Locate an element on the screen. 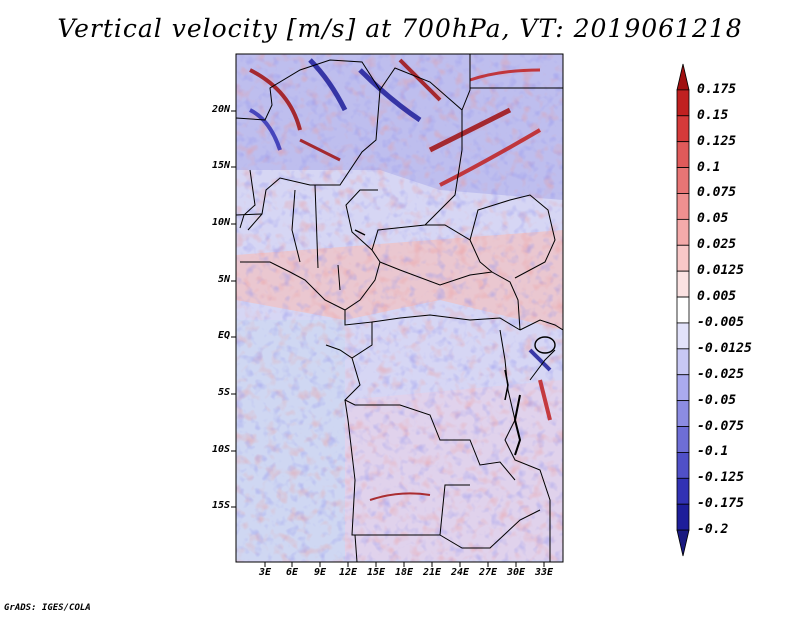 The height and width of the screenshot is (618, 800). lon-label-3e: 3E is located at coordinates (265, 572).